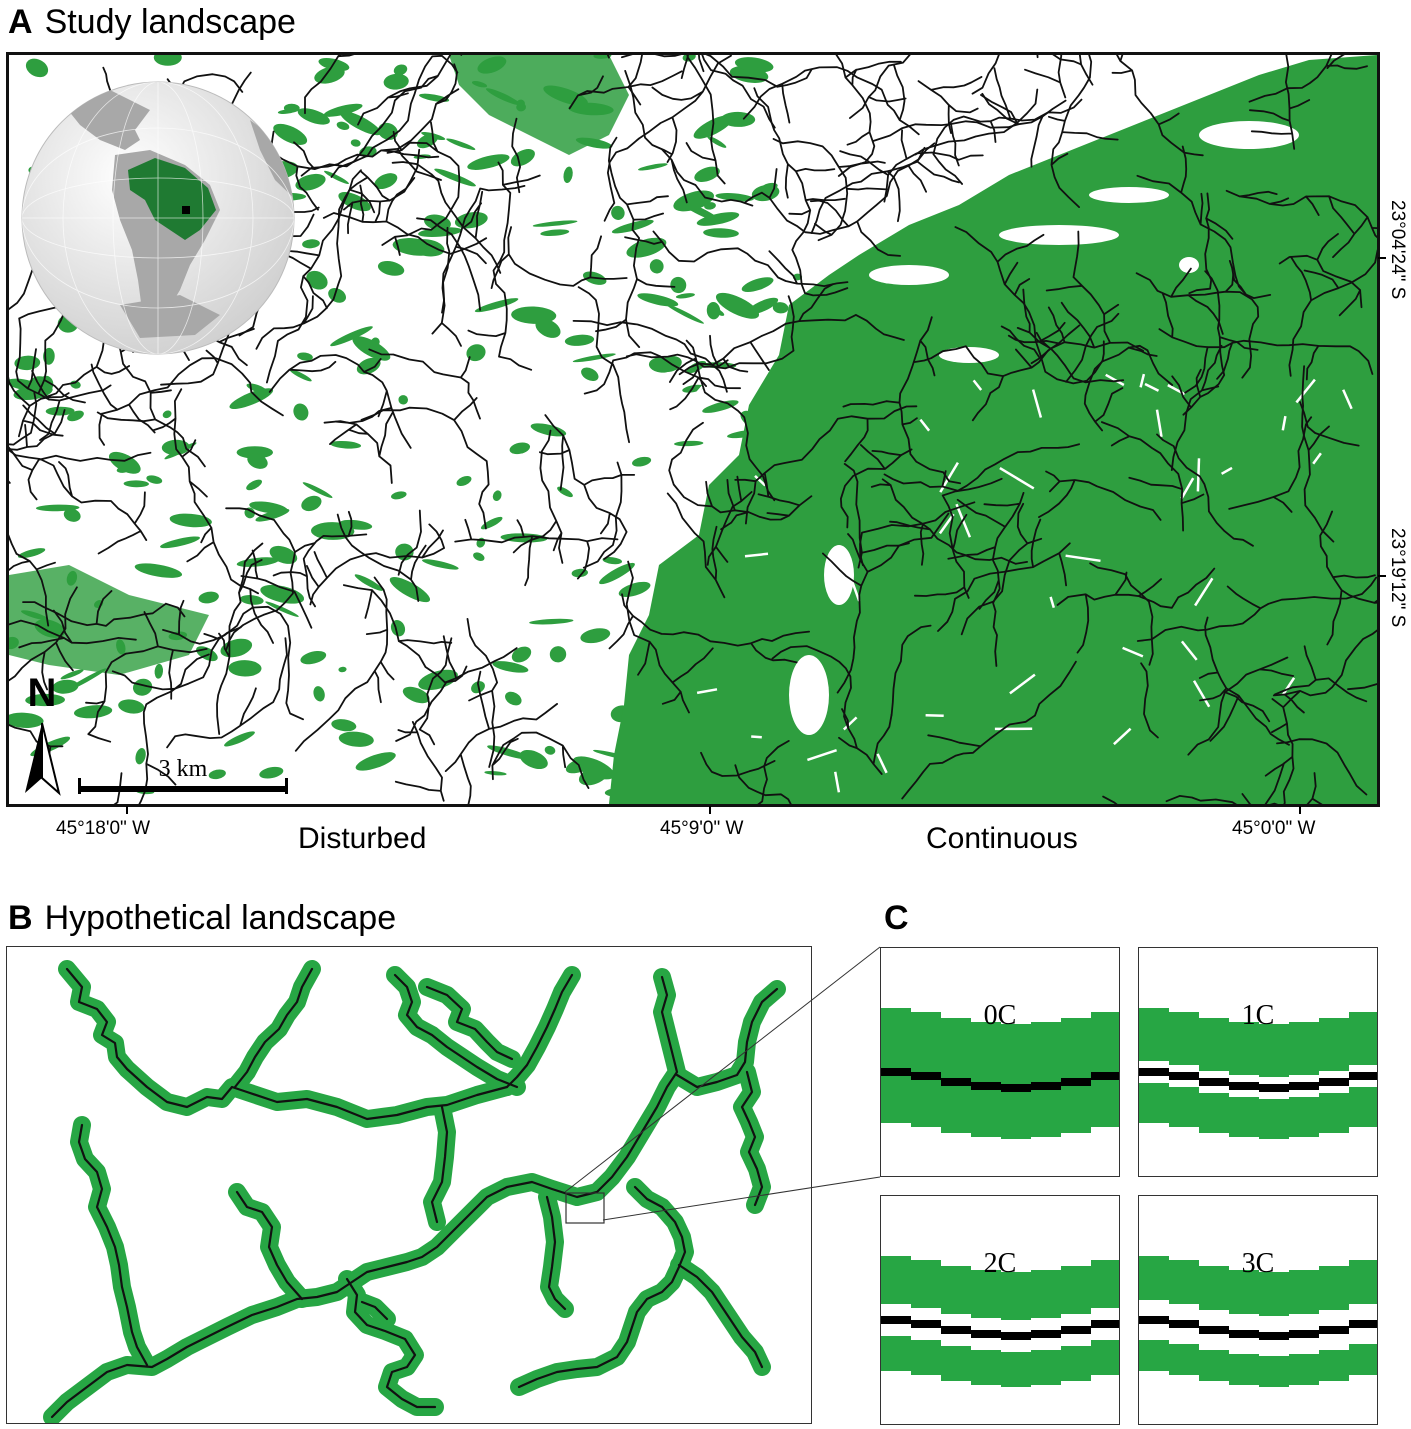  I want to click on longitude-label-2: 45°9'0" W, so click(702, 828).